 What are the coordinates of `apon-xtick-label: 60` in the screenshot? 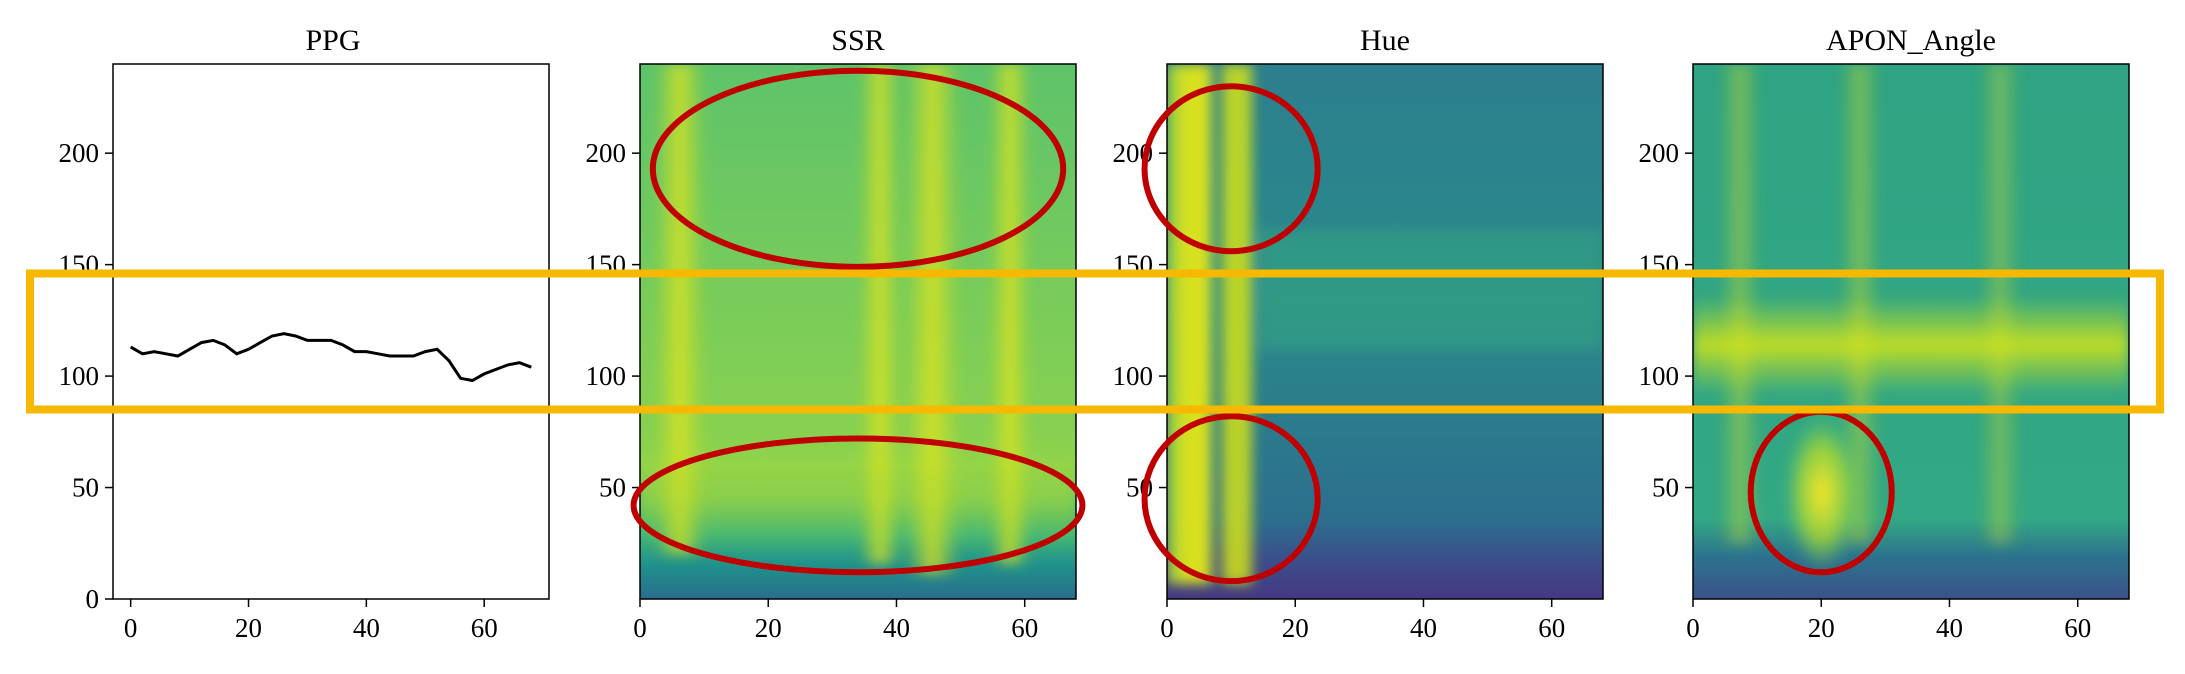 It's located at (2077, 628).